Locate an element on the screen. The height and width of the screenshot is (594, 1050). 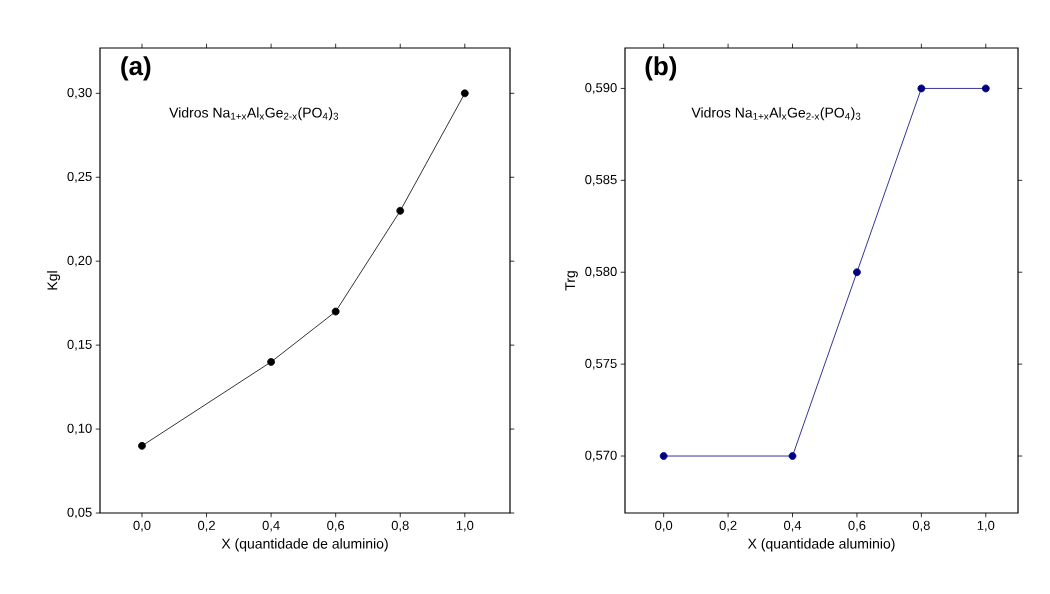
y-tick-label: 0,590 is located at coordinates (601, 88).